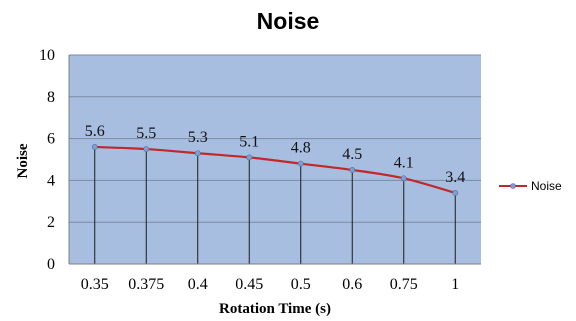 The height and width of the screenshot is (321, 576). I want to click on x-tick-label: 0.5, so click(301, 284).